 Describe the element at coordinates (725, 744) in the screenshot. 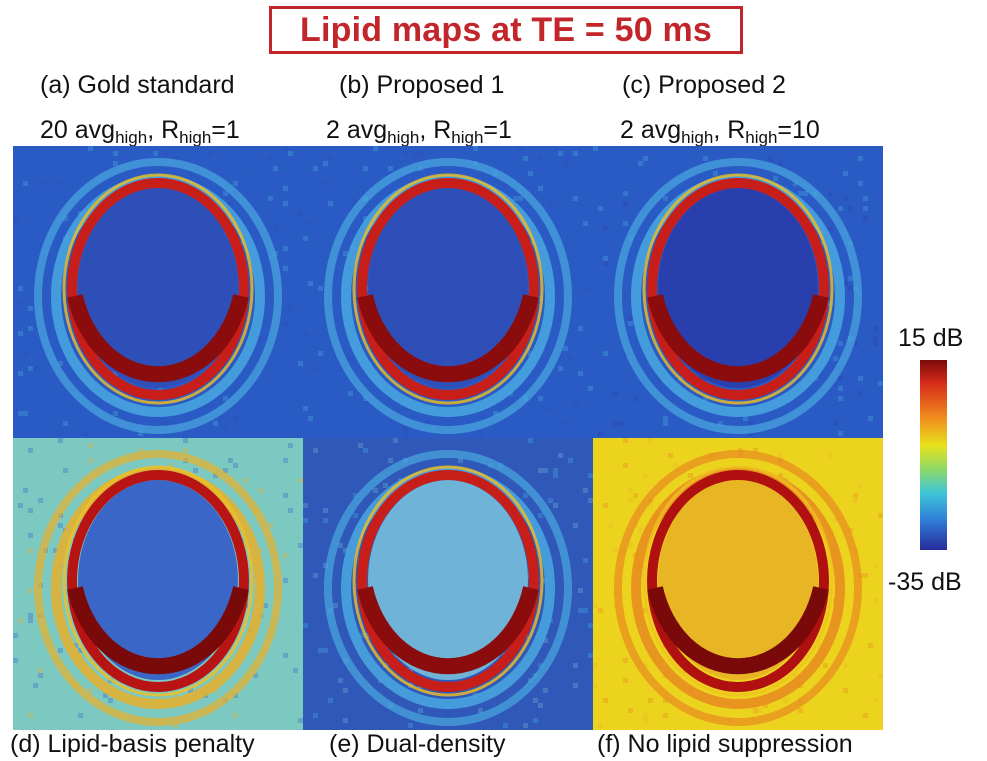

I see `panel-f-caption: (f) No lipid suppression` at that location.